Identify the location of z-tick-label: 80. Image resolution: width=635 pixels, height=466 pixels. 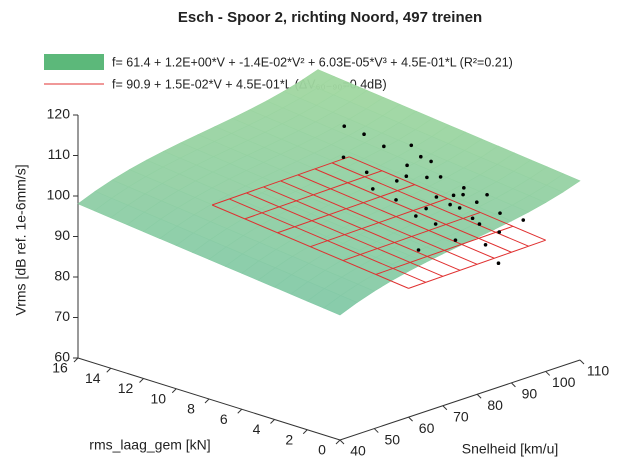
(62, 276).